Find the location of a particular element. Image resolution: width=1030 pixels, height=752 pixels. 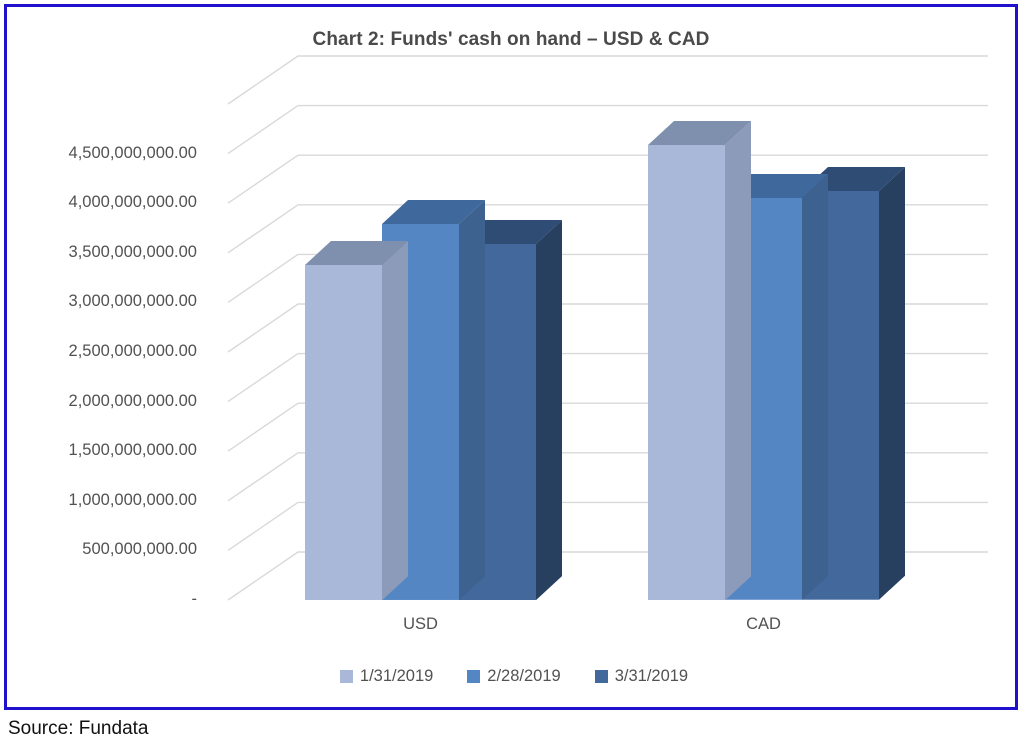

legend-label: 1/31/2019 is located at coordinates (396, 676).